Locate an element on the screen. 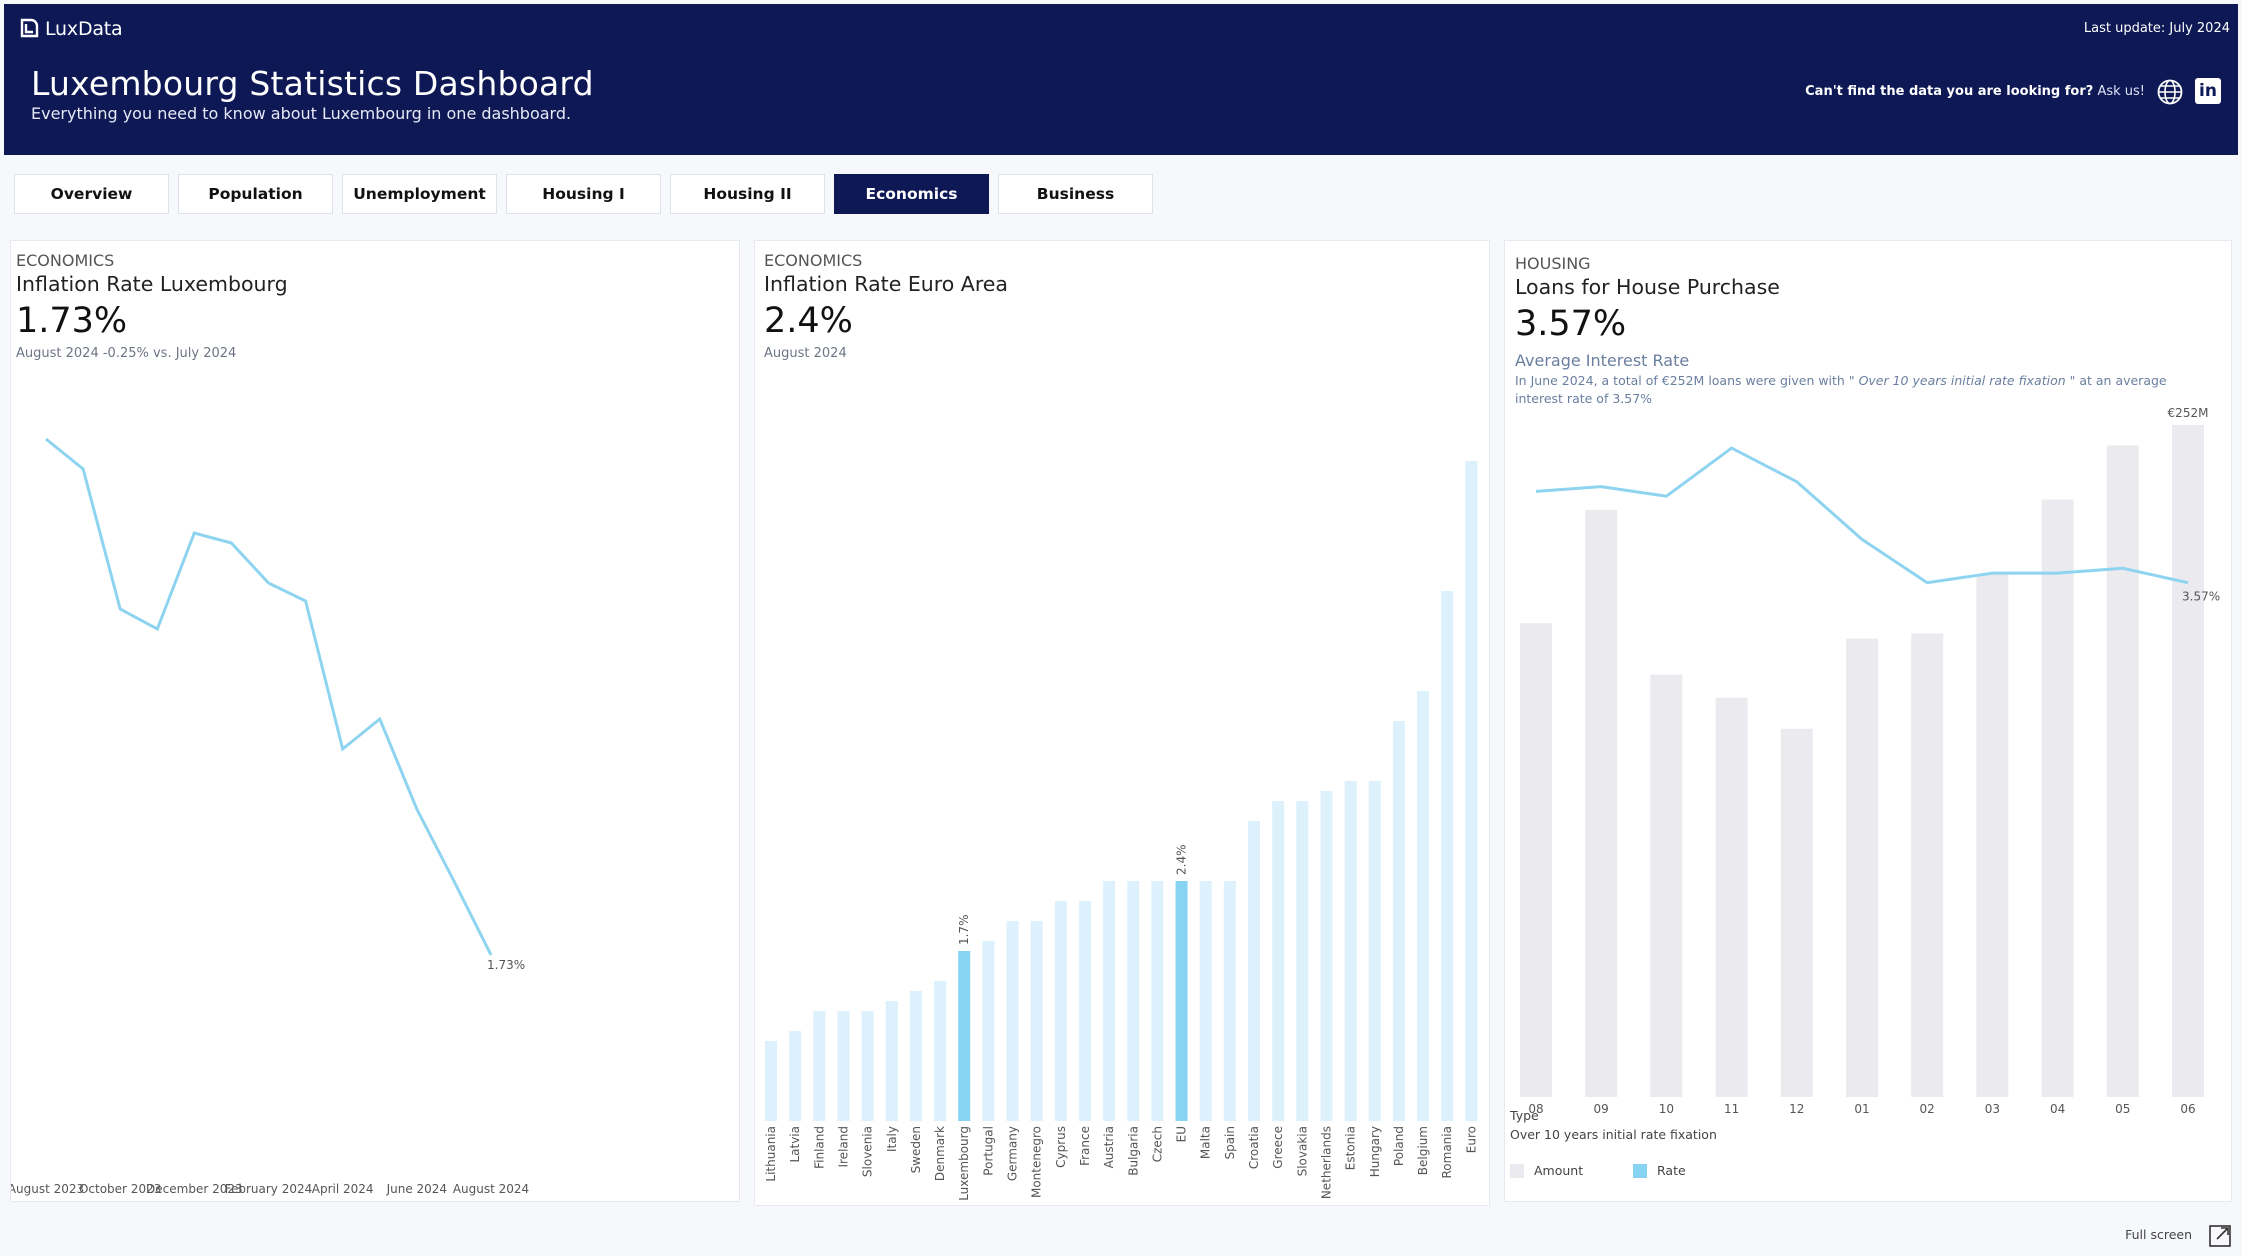 The width and height of the screenshot is (2242, 1256). bar-bulgaria is located at coordinates (1133, 1001).